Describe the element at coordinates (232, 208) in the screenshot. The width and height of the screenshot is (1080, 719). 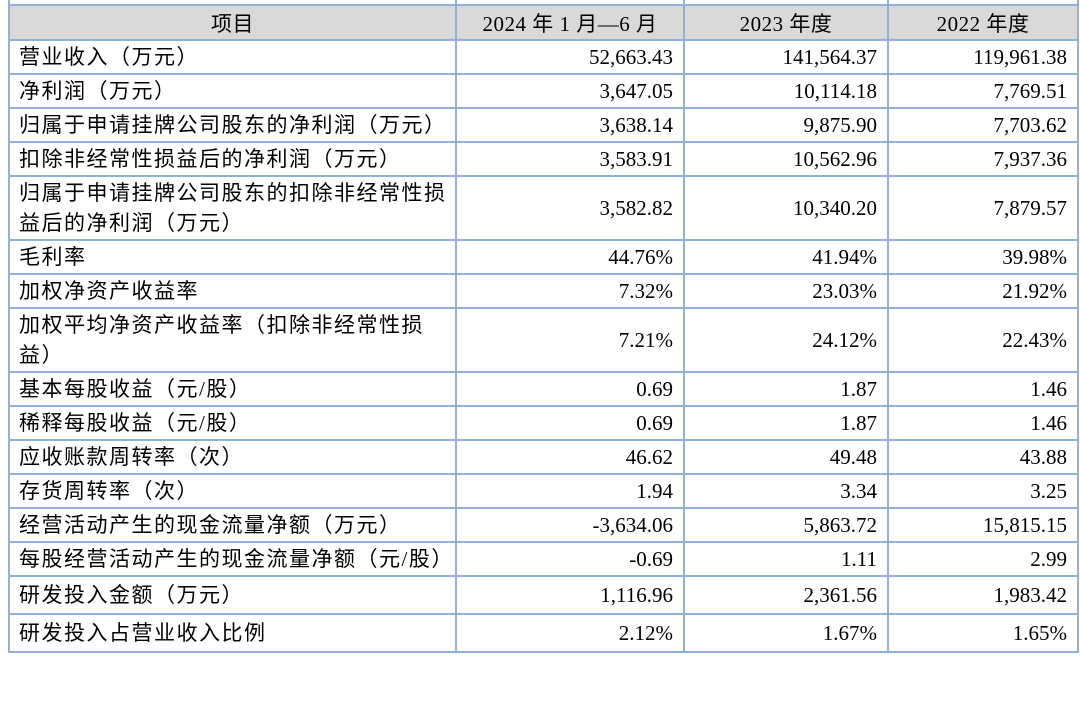
I see `row-label: 归属于申请挂牌公司股东的扣除非经常性损益后的净利润（万元）` at that location.